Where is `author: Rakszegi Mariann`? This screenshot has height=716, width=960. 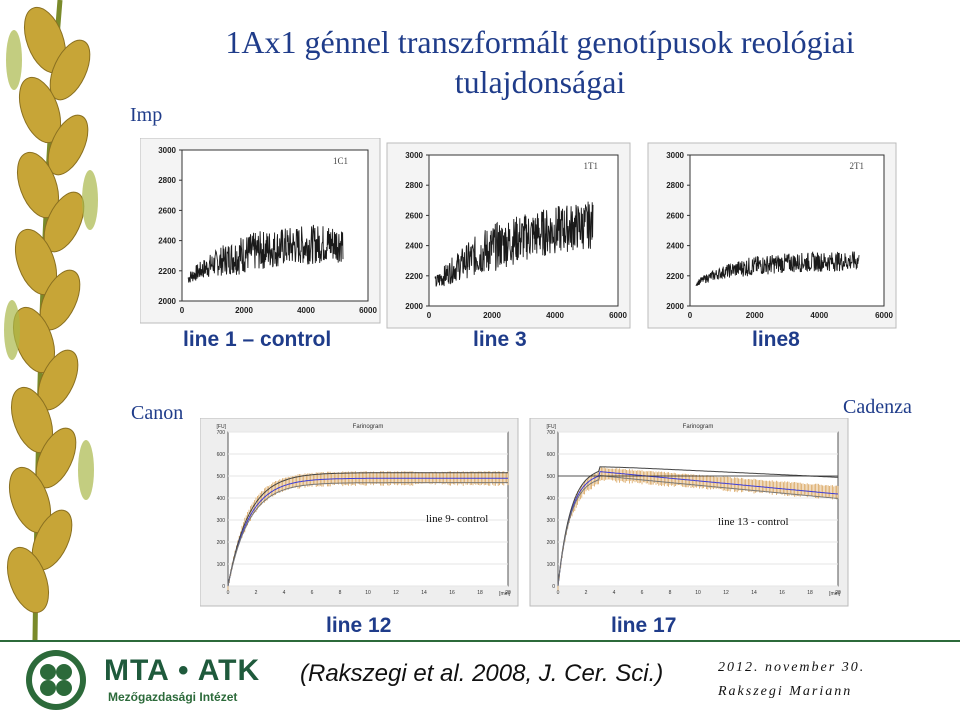 author: Rakszegi Mariann is located at coordinates (785, 691).